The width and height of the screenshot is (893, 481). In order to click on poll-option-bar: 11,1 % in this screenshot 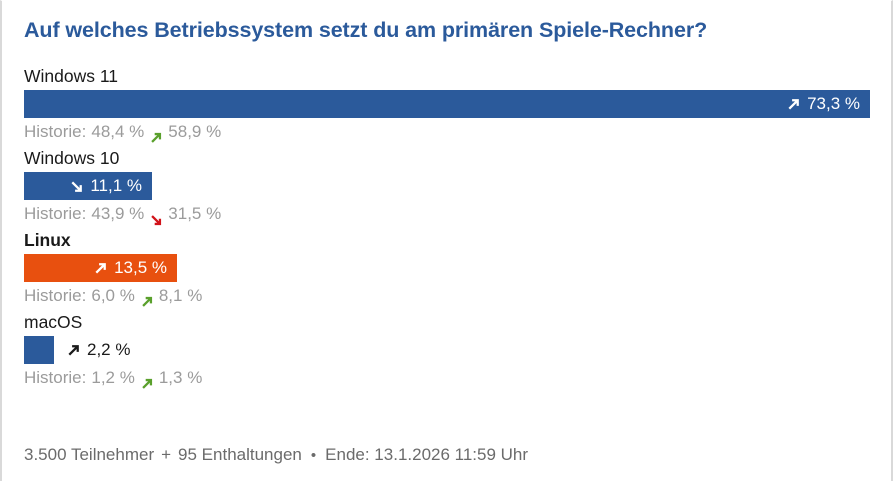, I will do `click(88, 186)`.